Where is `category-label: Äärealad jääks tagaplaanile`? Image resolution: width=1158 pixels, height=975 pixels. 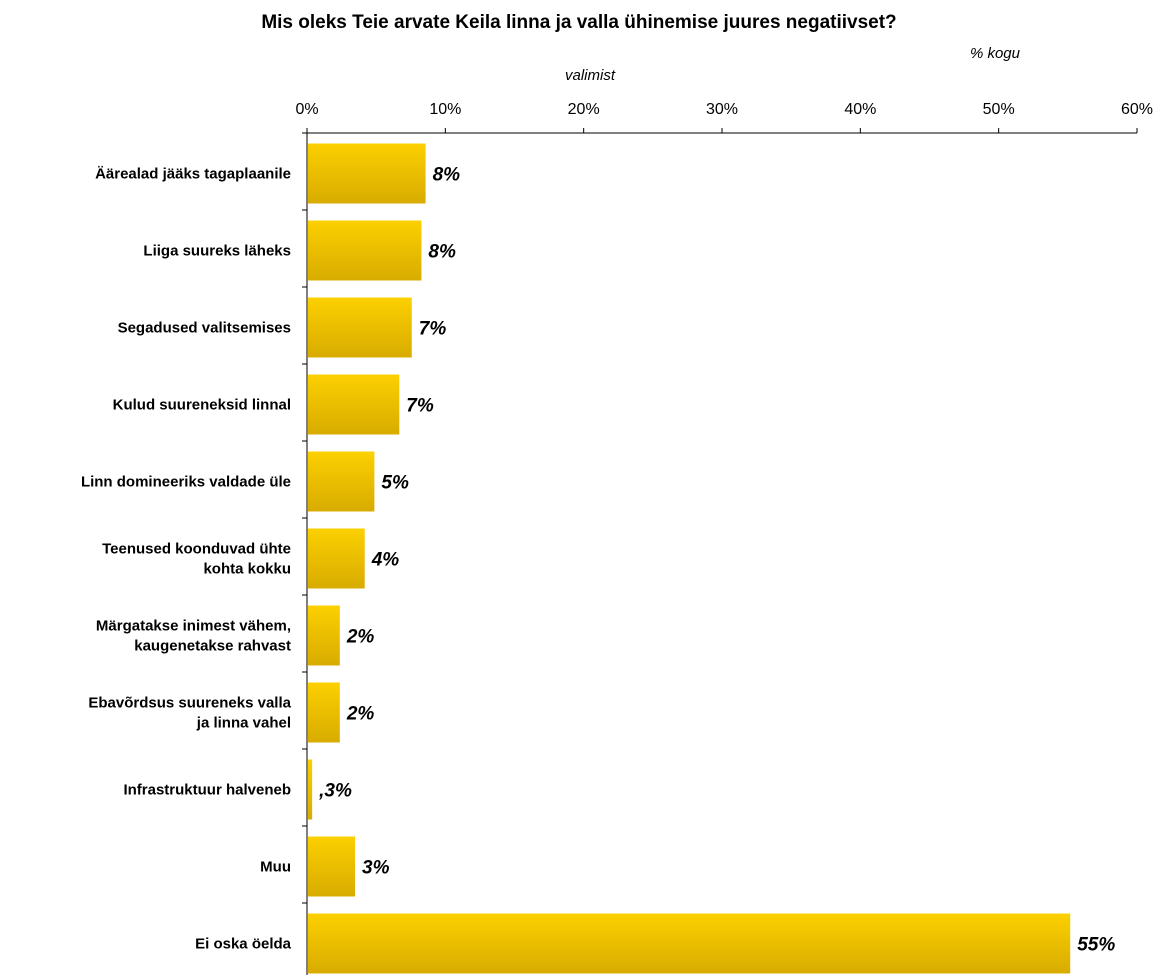 category-label: Äärealad jääks tagaplaanile is located at coordinates (193, 174).